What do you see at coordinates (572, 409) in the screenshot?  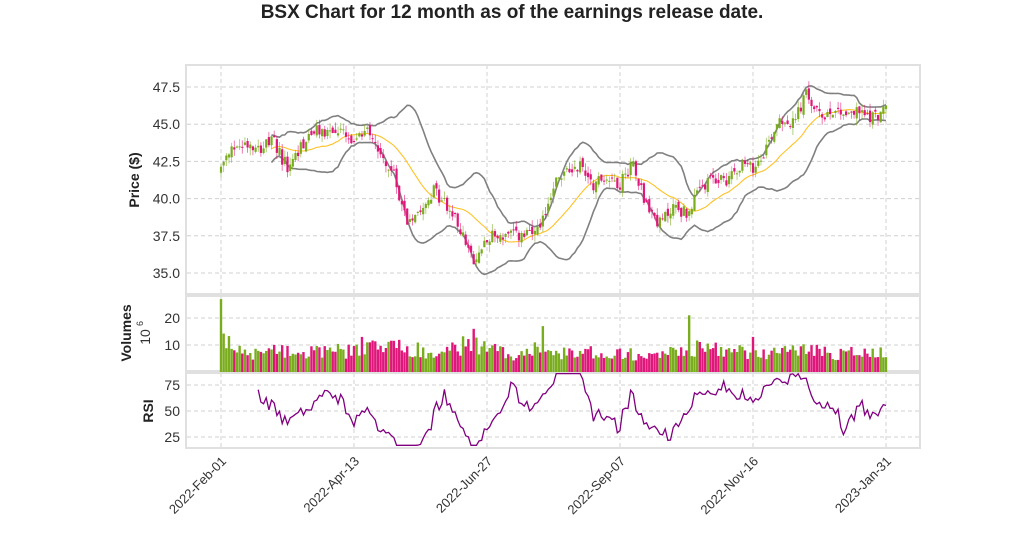 I see `rsi-line` at bounding box center [572, 409].